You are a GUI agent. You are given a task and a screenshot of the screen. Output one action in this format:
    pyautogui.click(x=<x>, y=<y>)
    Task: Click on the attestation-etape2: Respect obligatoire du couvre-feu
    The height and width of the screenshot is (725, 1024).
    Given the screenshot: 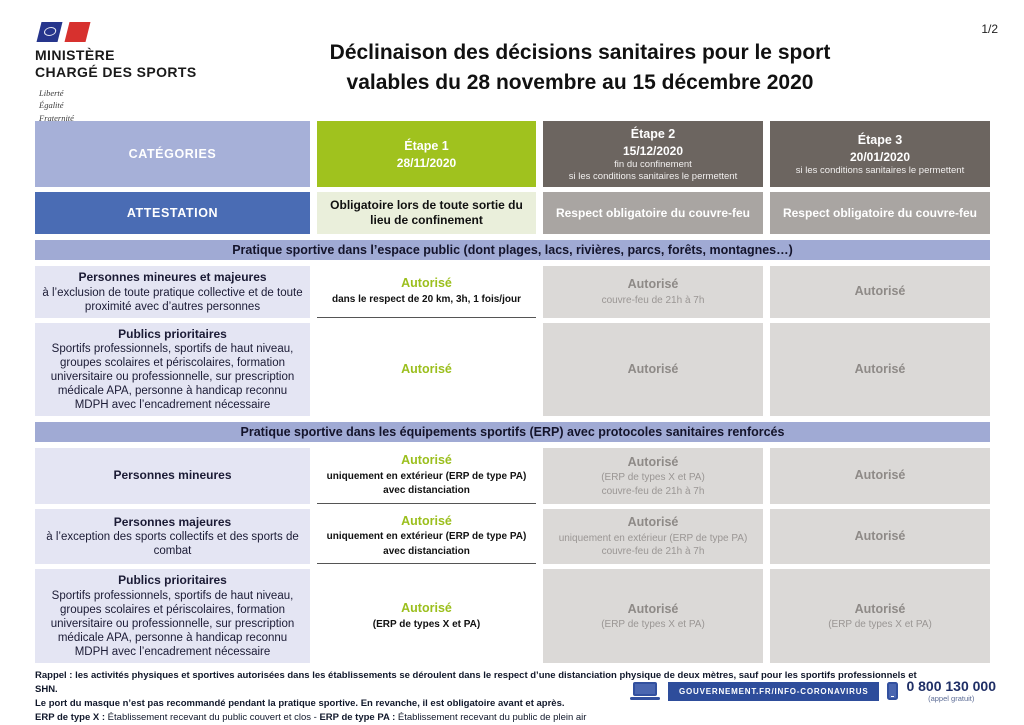 What is the action you would take?
    pyautogui.click(x=653, y=213)
    